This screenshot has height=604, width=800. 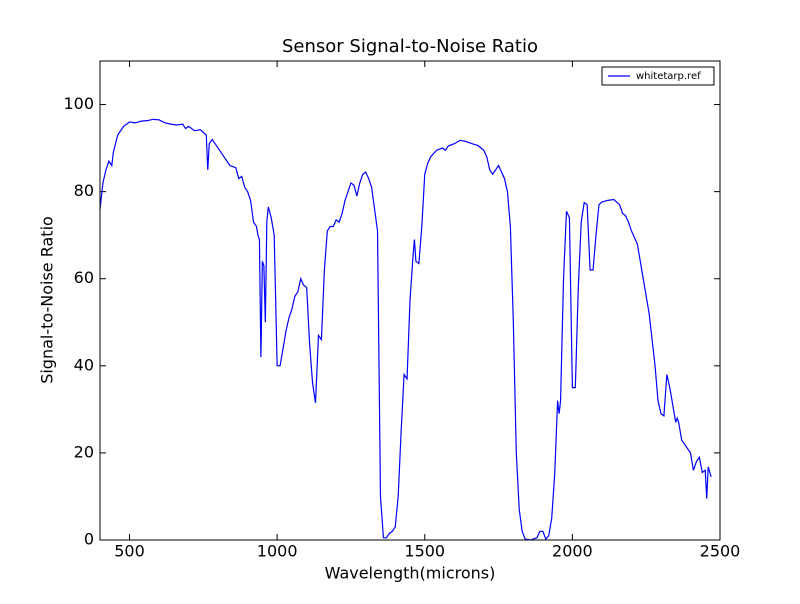 I want to click on x-tick-label: 2500, so click(x=720, y=551).